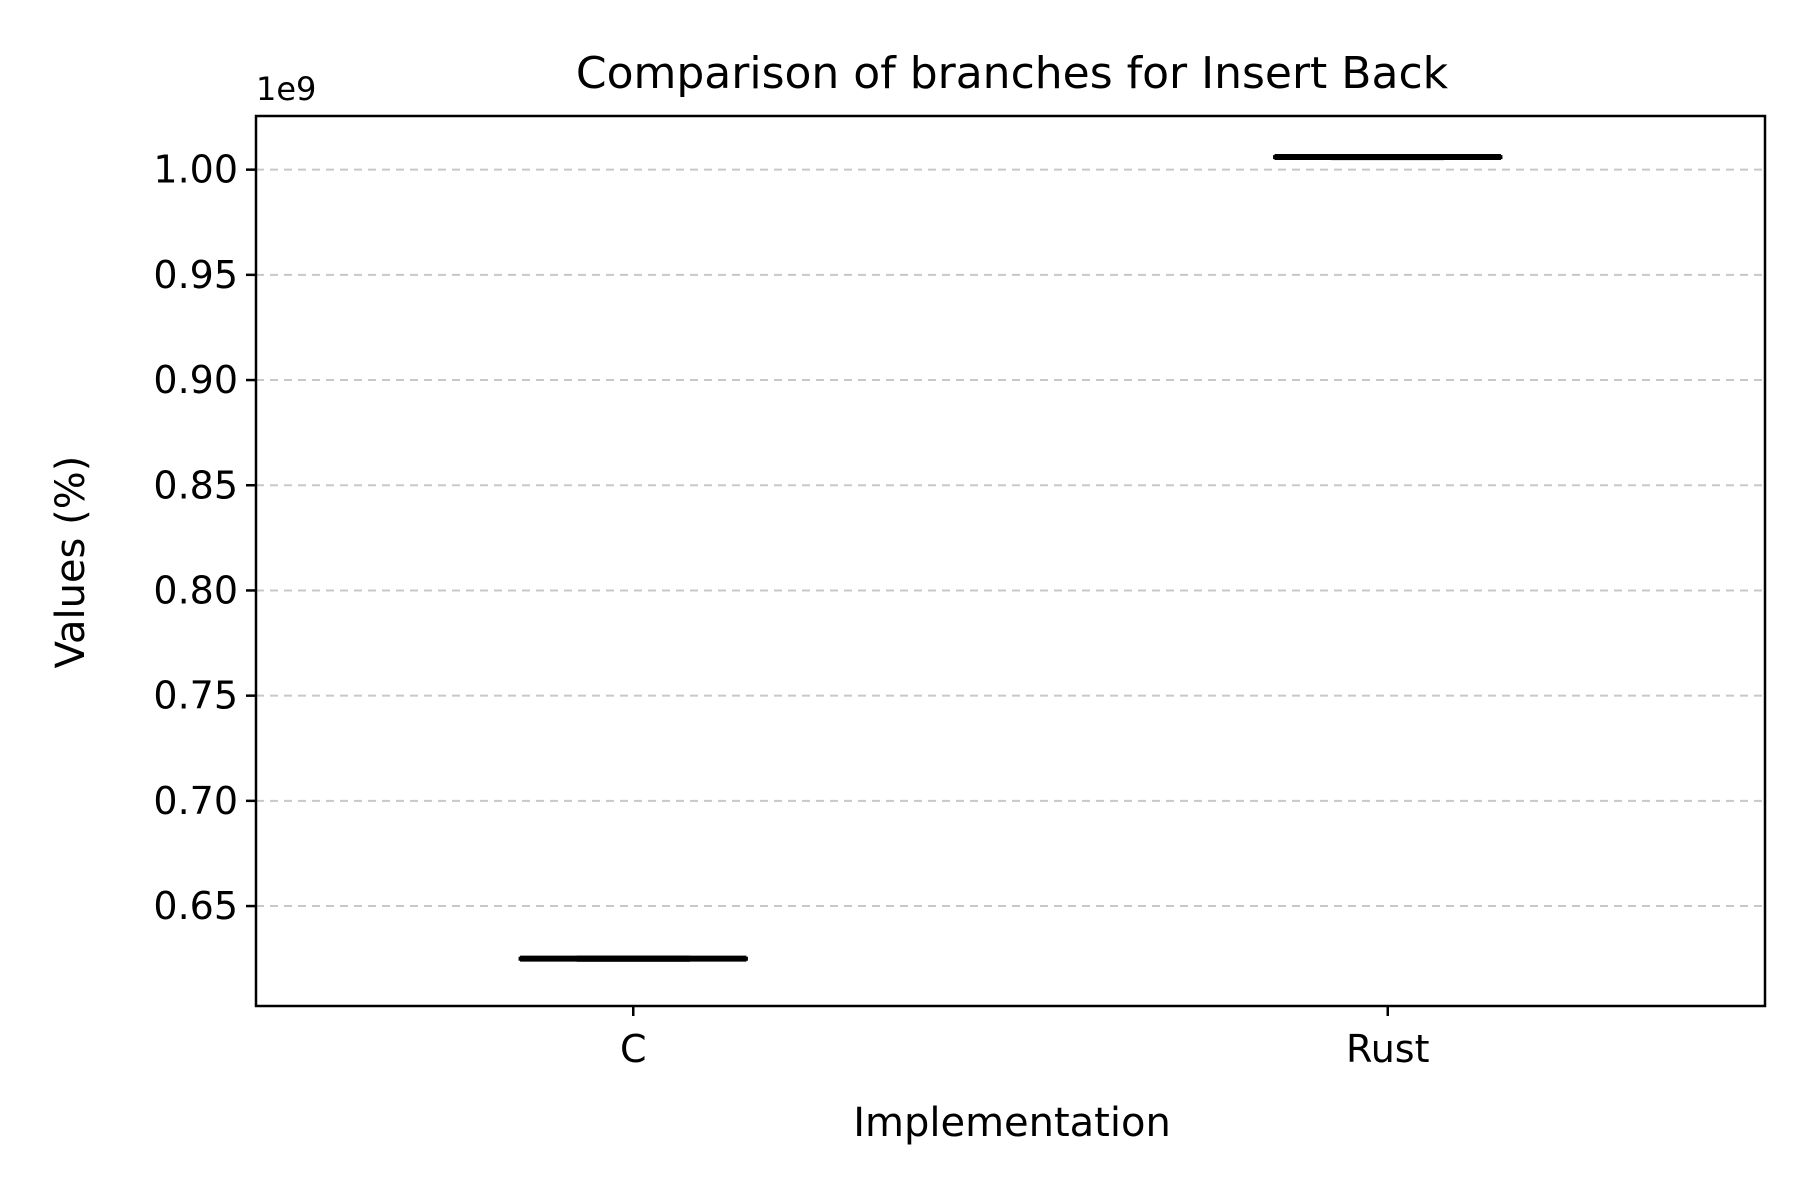 The image size is (1800, 1200). I want to click on x-axis-label: Implementation, so click(1012, 1123).